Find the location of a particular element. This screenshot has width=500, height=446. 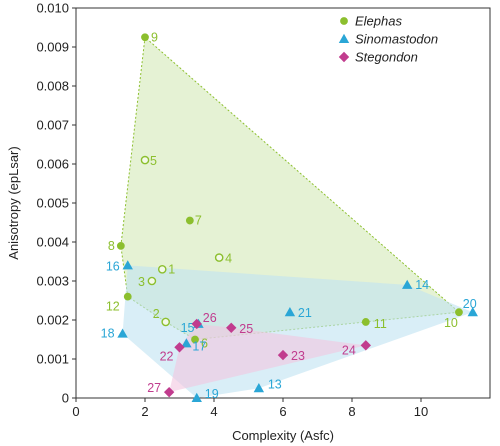

y-tick-label: 0 is located at coordinates (65, 398).